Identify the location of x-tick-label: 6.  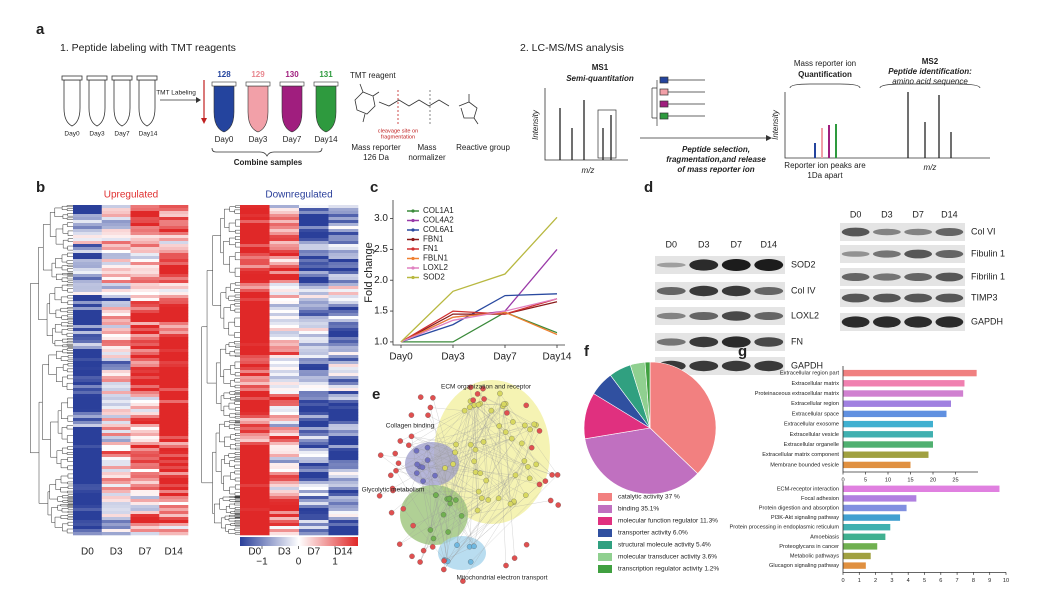
(940, 581).